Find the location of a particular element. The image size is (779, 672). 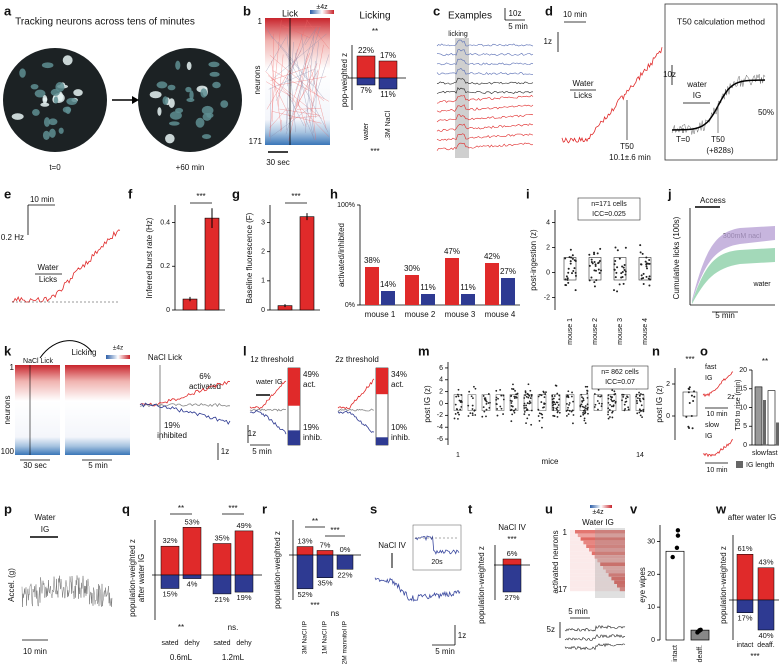

category-label: dehy is located at coordinates (244, 643).